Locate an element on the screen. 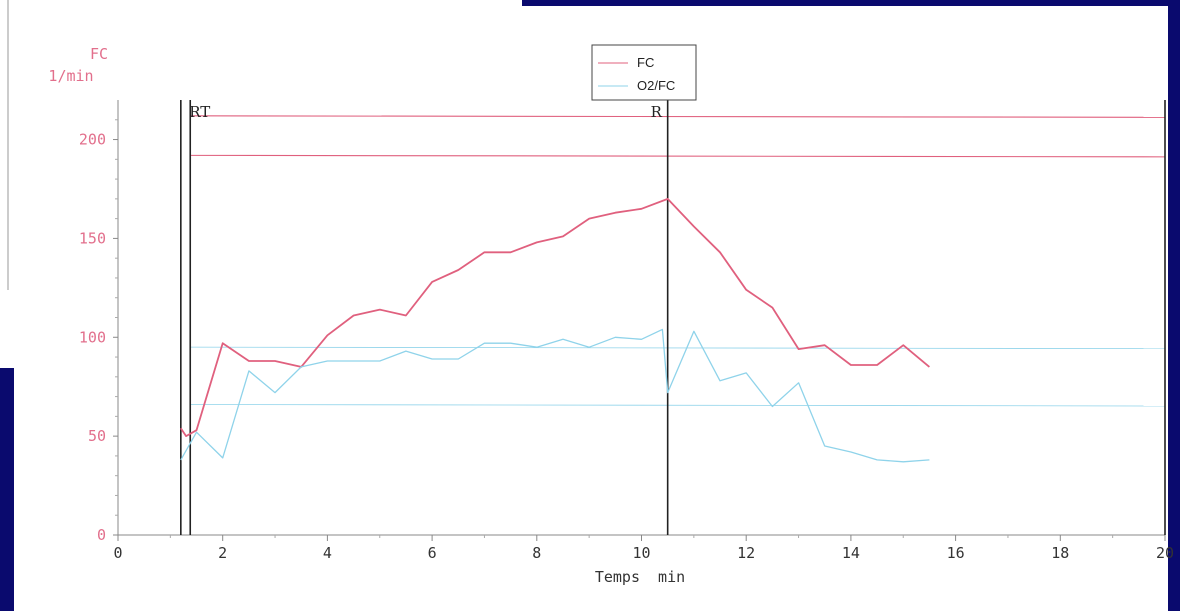 The width and height of the screenshot is (1180, 611). x-tick-label: 4 is located at coordinates (327, 553).